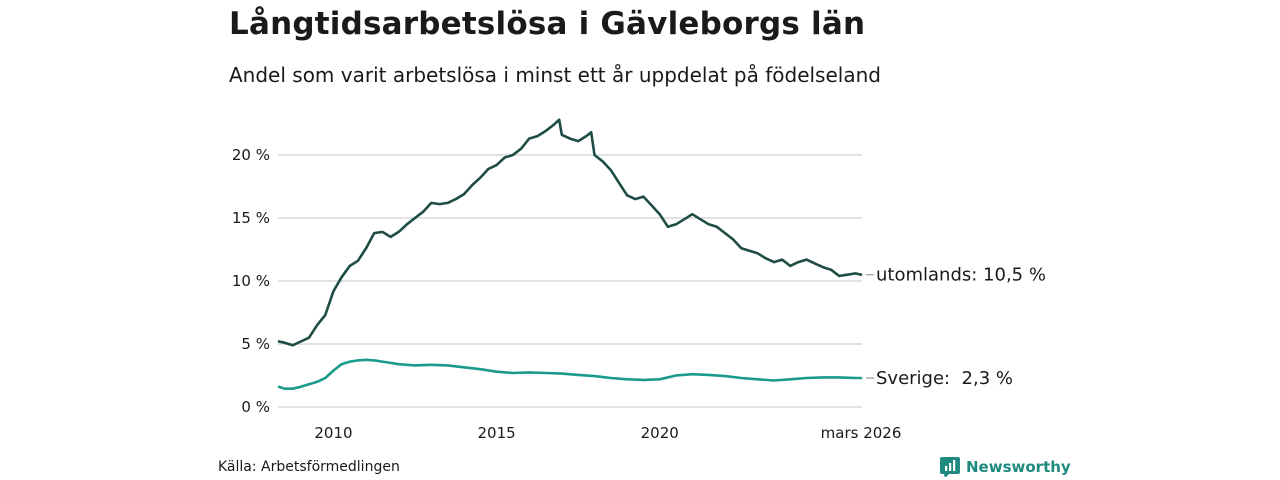 This screenshot has width=1280, height=480. Describe the element at coordinates (861, 433) in the screenshot. I see `x-tick-label-3: mars 2026` at that location.